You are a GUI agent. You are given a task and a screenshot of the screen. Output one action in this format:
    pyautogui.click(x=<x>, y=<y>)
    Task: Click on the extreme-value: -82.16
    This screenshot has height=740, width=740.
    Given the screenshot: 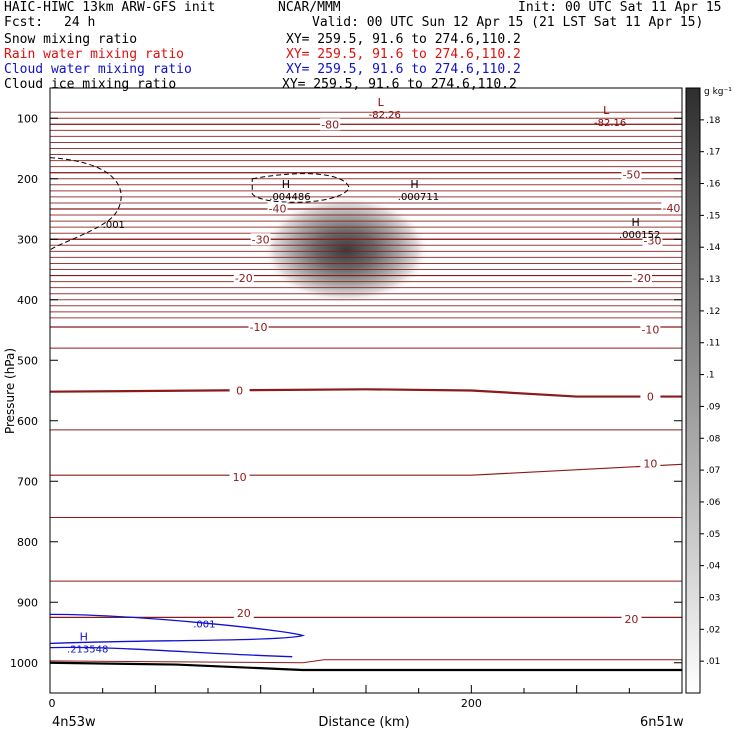 What is the action you would take?
    pyautogui.click(x=610, y=123)
    